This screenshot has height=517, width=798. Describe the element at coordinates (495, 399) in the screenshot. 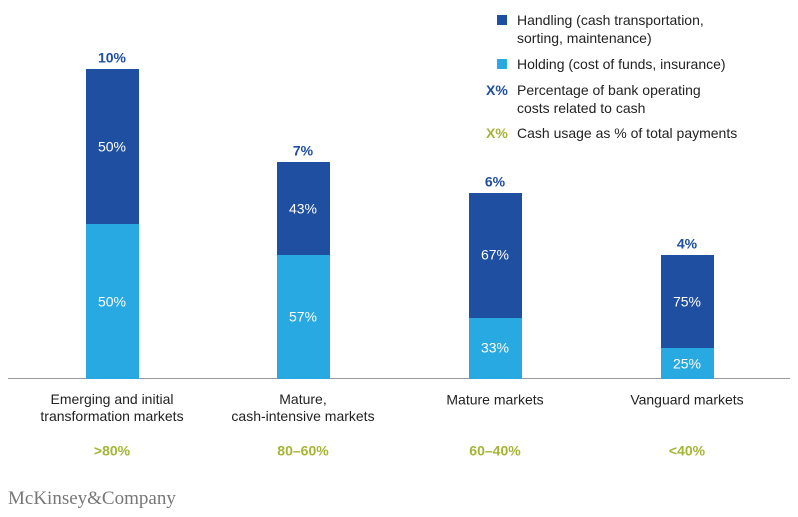

I see `category-label: Mature markets` at that location.